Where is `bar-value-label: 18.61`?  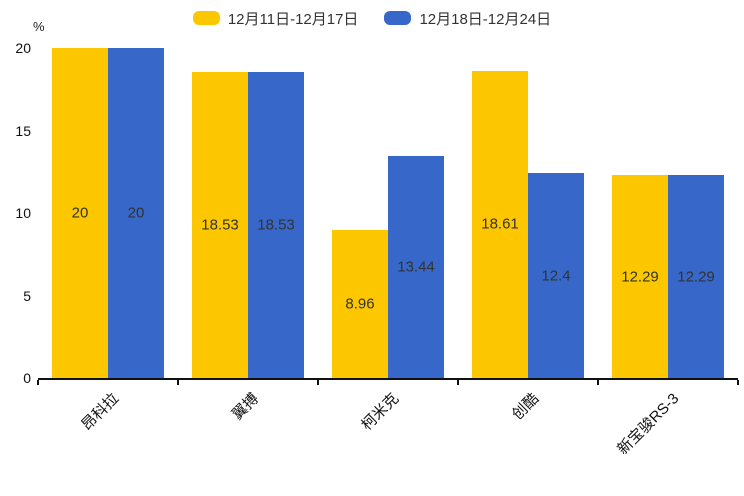 bar-value-label: 18.61 is located at coordinates (500, 224).